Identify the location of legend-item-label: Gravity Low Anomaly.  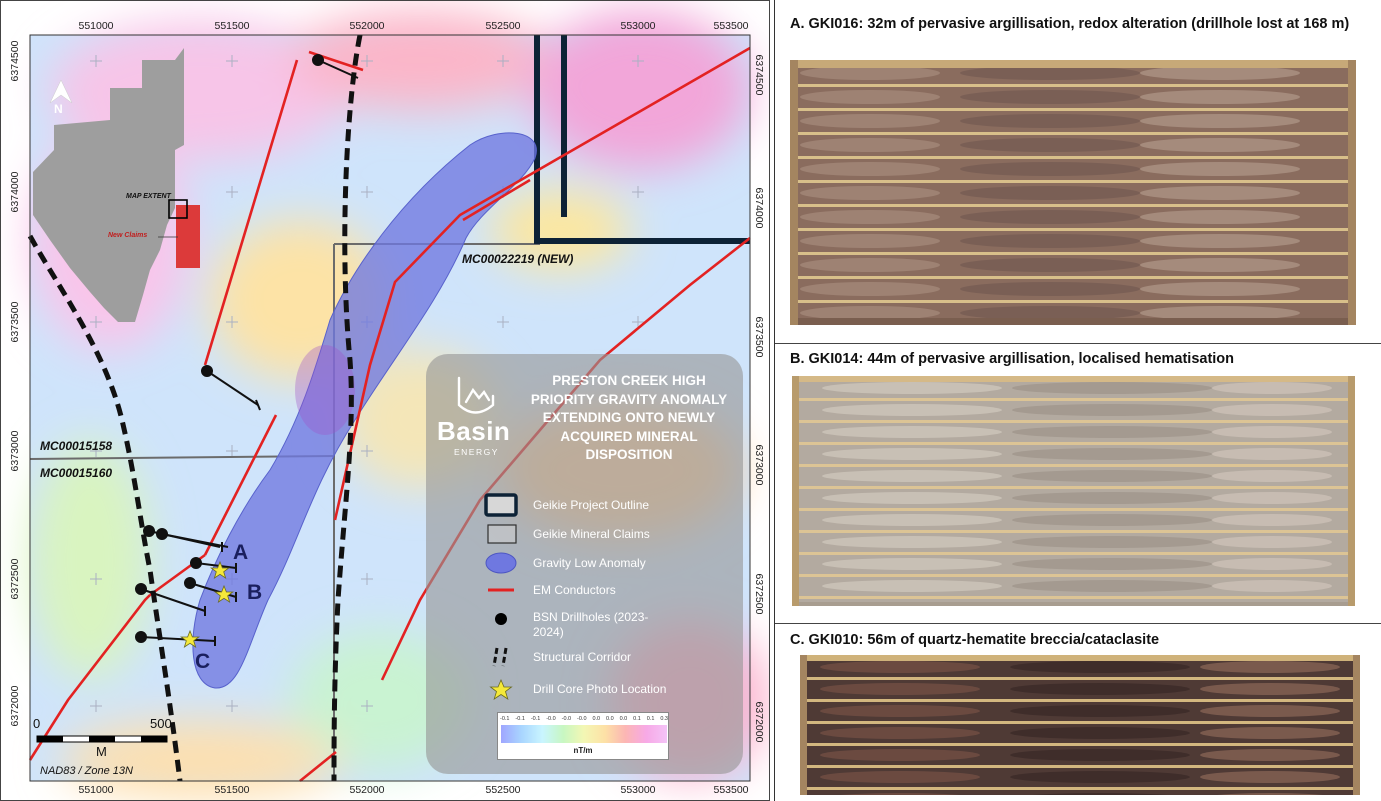
(589, 563).